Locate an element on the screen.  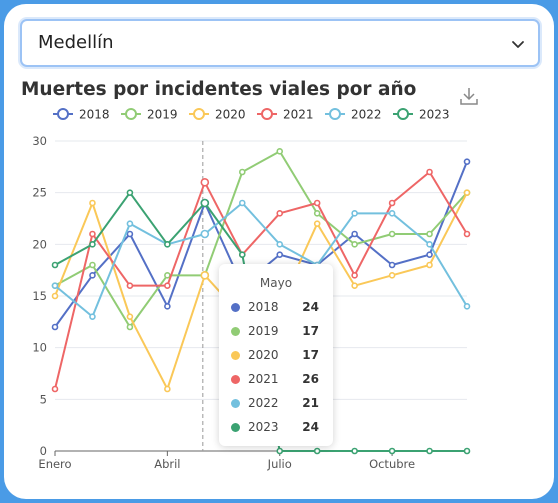
tooltip-row: 2018 24 is located at coordinates (276, 308).